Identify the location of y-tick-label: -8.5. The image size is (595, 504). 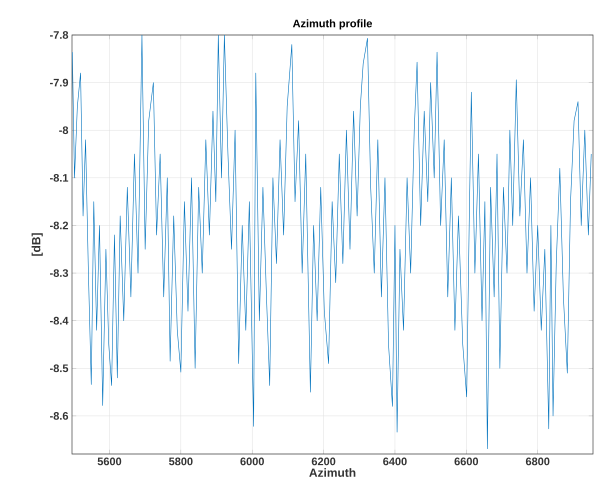
(59, 368).